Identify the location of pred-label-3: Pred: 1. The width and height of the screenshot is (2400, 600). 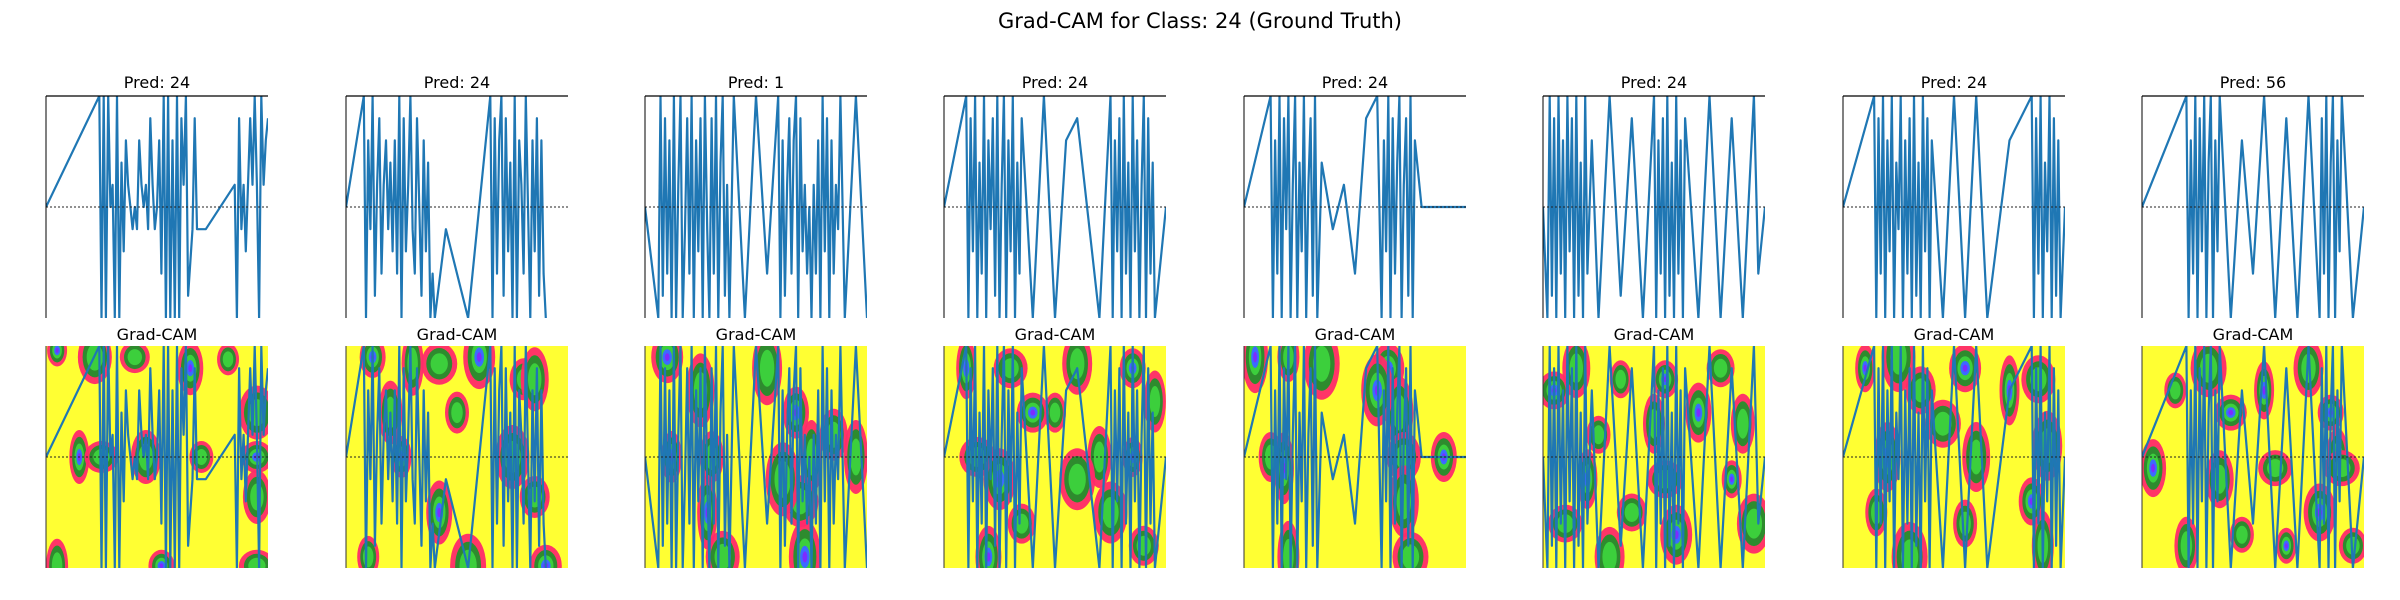
(756, 82).